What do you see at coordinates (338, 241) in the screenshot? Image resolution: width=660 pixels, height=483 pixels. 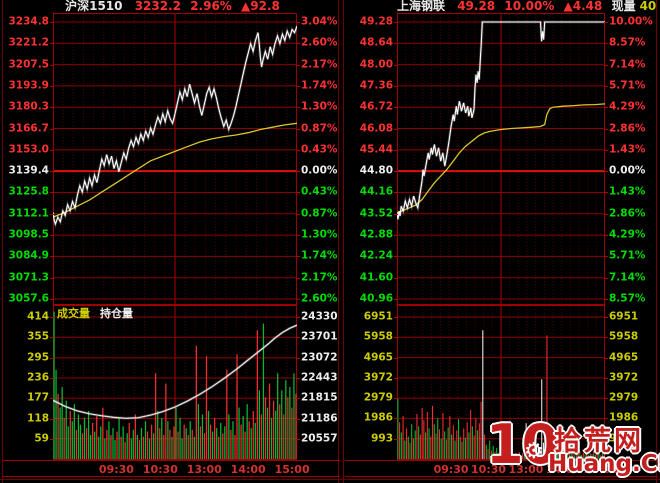 I see `panel-divider-left` at bounding box center [338, 241].